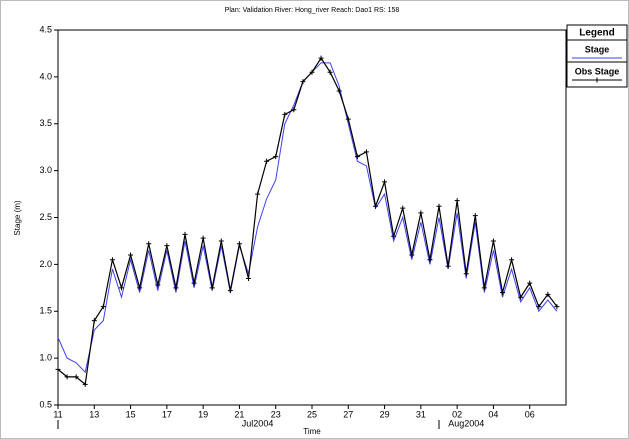 The image size is (629, 439). What do you see at coordinates (203, 414) in the screenshot?
I see `x-tick-label: 19` at bounding box center [203, 414].